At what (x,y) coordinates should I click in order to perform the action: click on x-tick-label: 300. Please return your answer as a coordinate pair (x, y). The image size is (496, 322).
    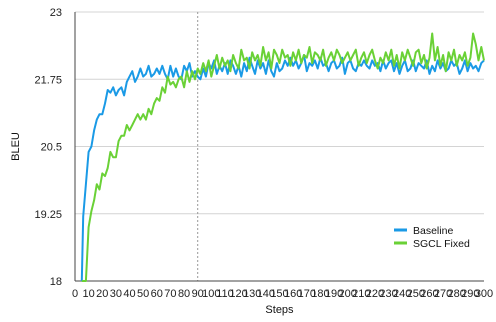
    Looking at the image, I should click on (484, 294).